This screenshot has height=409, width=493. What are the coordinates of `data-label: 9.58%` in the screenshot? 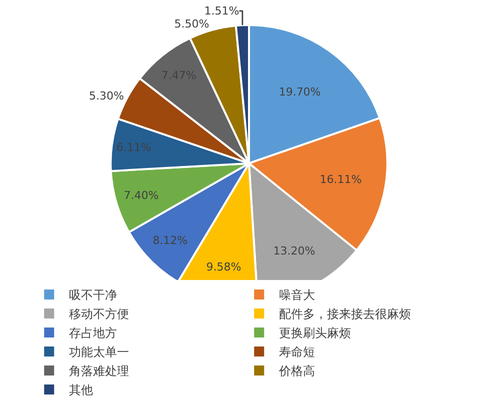 It's located at (224, 267).